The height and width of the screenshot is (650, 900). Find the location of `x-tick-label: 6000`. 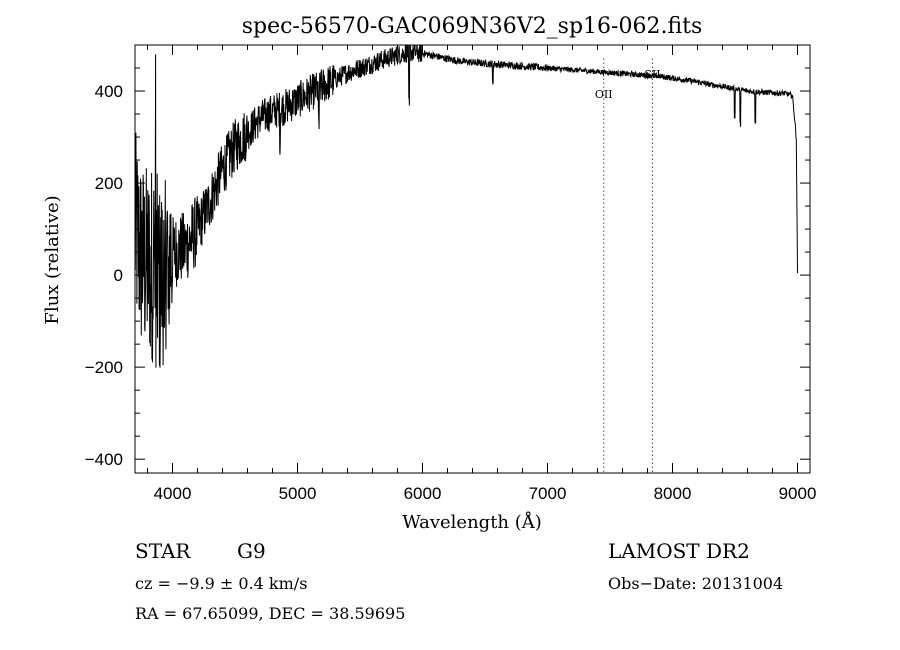

x-tick-label: 6000 is located at coordinates (423, 493).